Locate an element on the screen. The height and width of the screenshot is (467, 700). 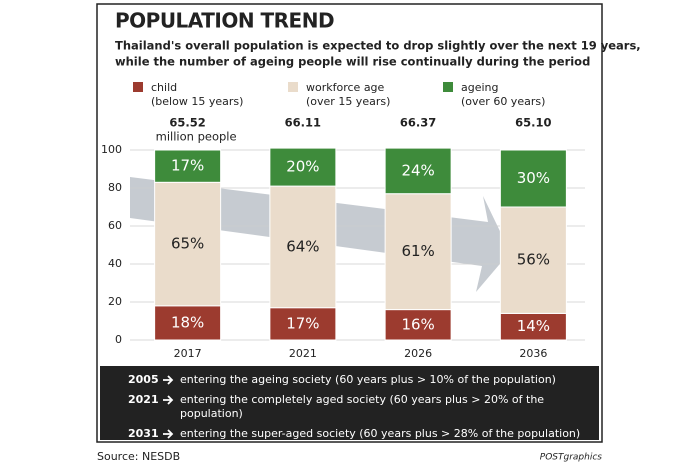
legend-label: ageing is located at coordinates (480, 87).